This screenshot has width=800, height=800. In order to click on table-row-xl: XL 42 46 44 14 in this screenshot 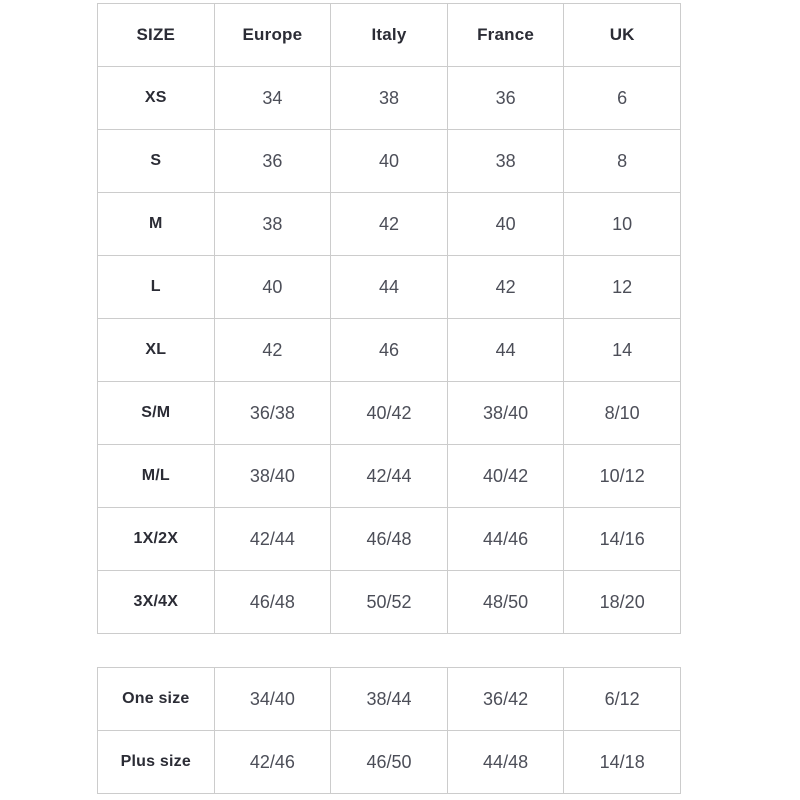, I will do `click(389, 350)`.